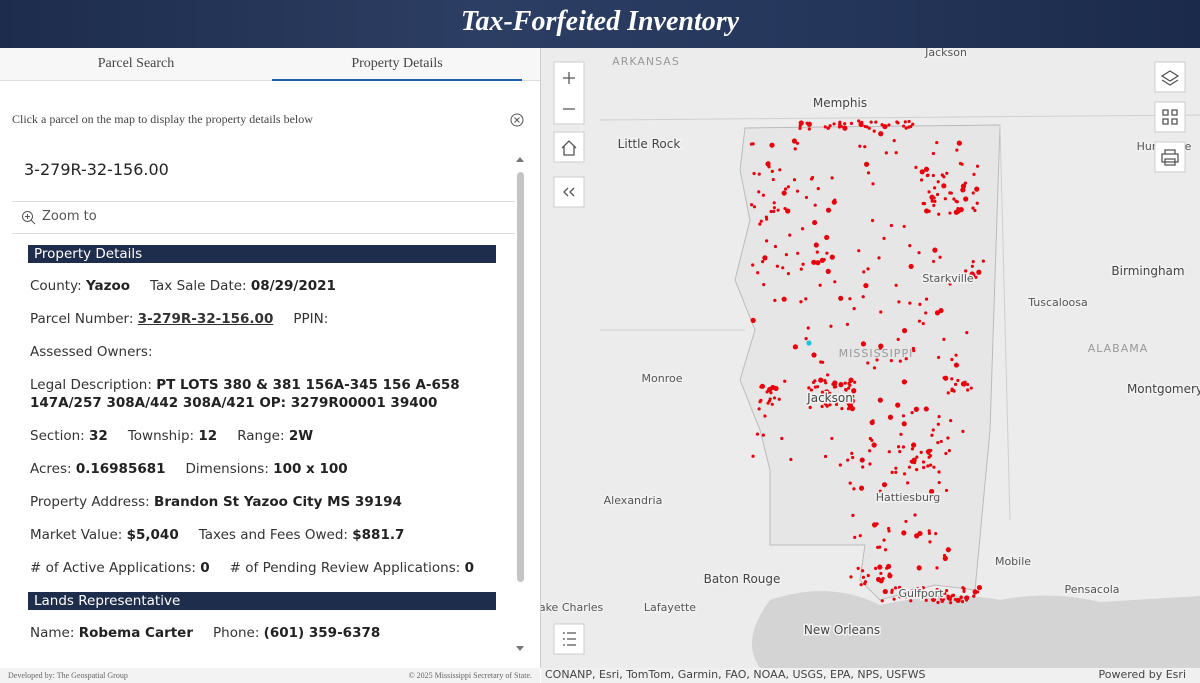 The image size is (1200, 683). Describe the element at coordinates (569, 147) in the screenshot. I see `home-button` at that location.